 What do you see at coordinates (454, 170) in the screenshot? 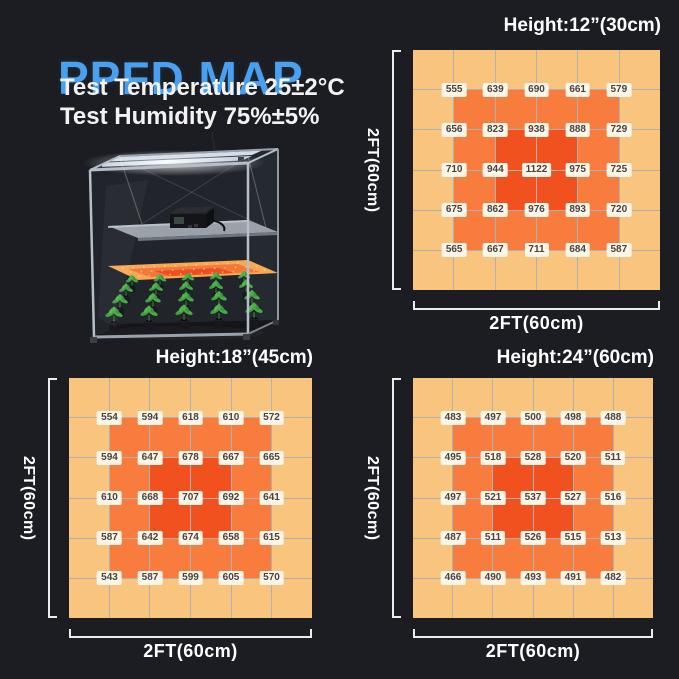
I see `ppfd-value-chip: 710` at bounding box center [454, 170].